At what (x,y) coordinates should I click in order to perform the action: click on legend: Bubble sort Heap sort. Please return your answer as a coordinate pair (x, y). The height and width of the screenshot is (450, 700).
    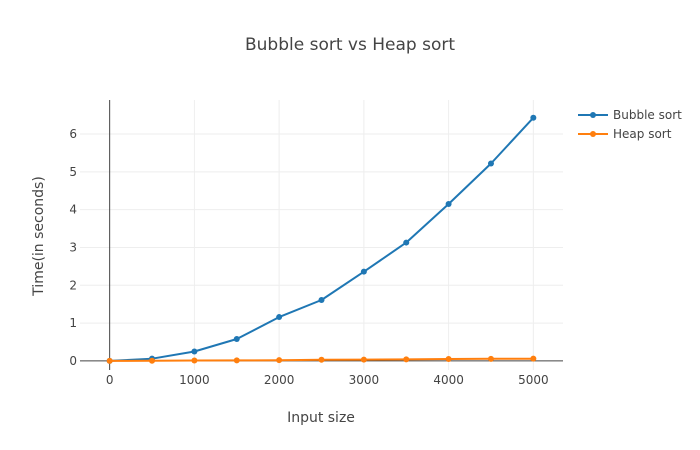
    Looking at the image, I should click on (630, 124).